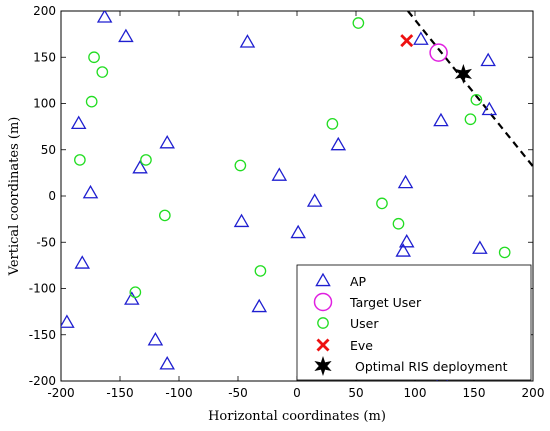  Describe the element at coordinates (238, 393) in the screenshot. I see `x-tick-label: -50` at that location.